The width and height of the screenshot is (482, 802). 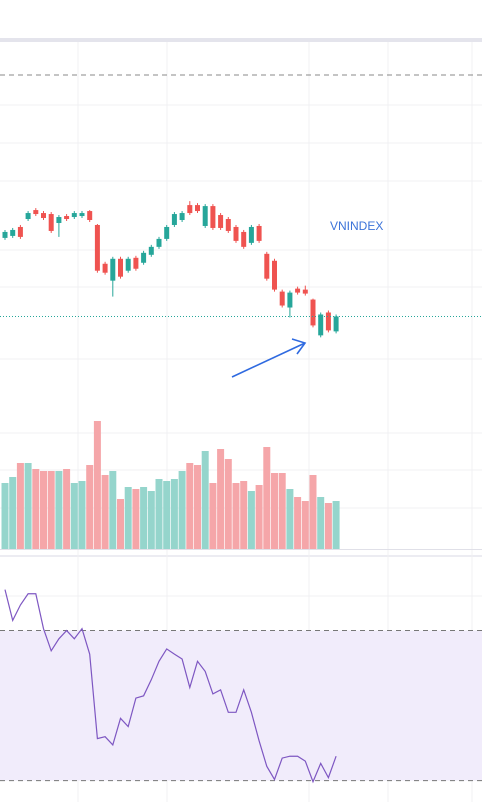 I want to click on arrow-head, so click(x=299, y=346).